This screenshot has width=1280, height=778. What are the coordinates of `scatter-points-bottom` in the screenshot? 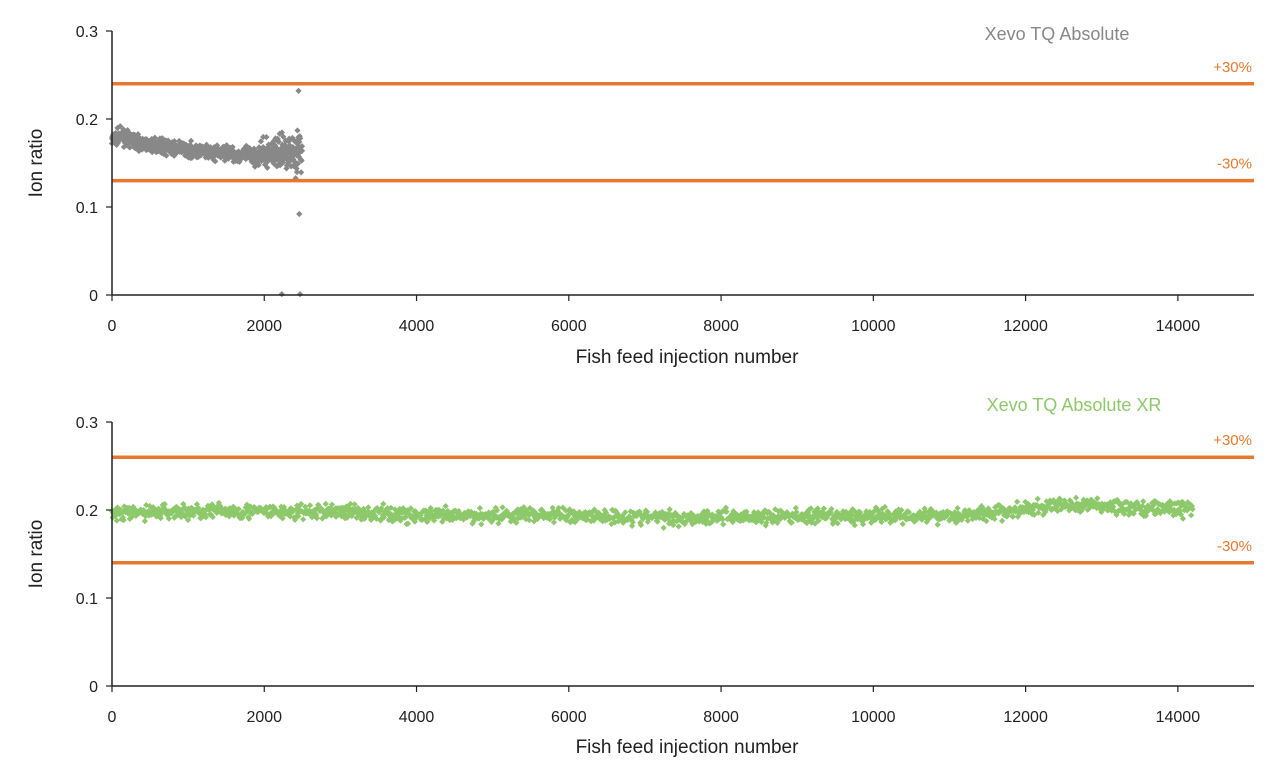 It's located at (652, 512).